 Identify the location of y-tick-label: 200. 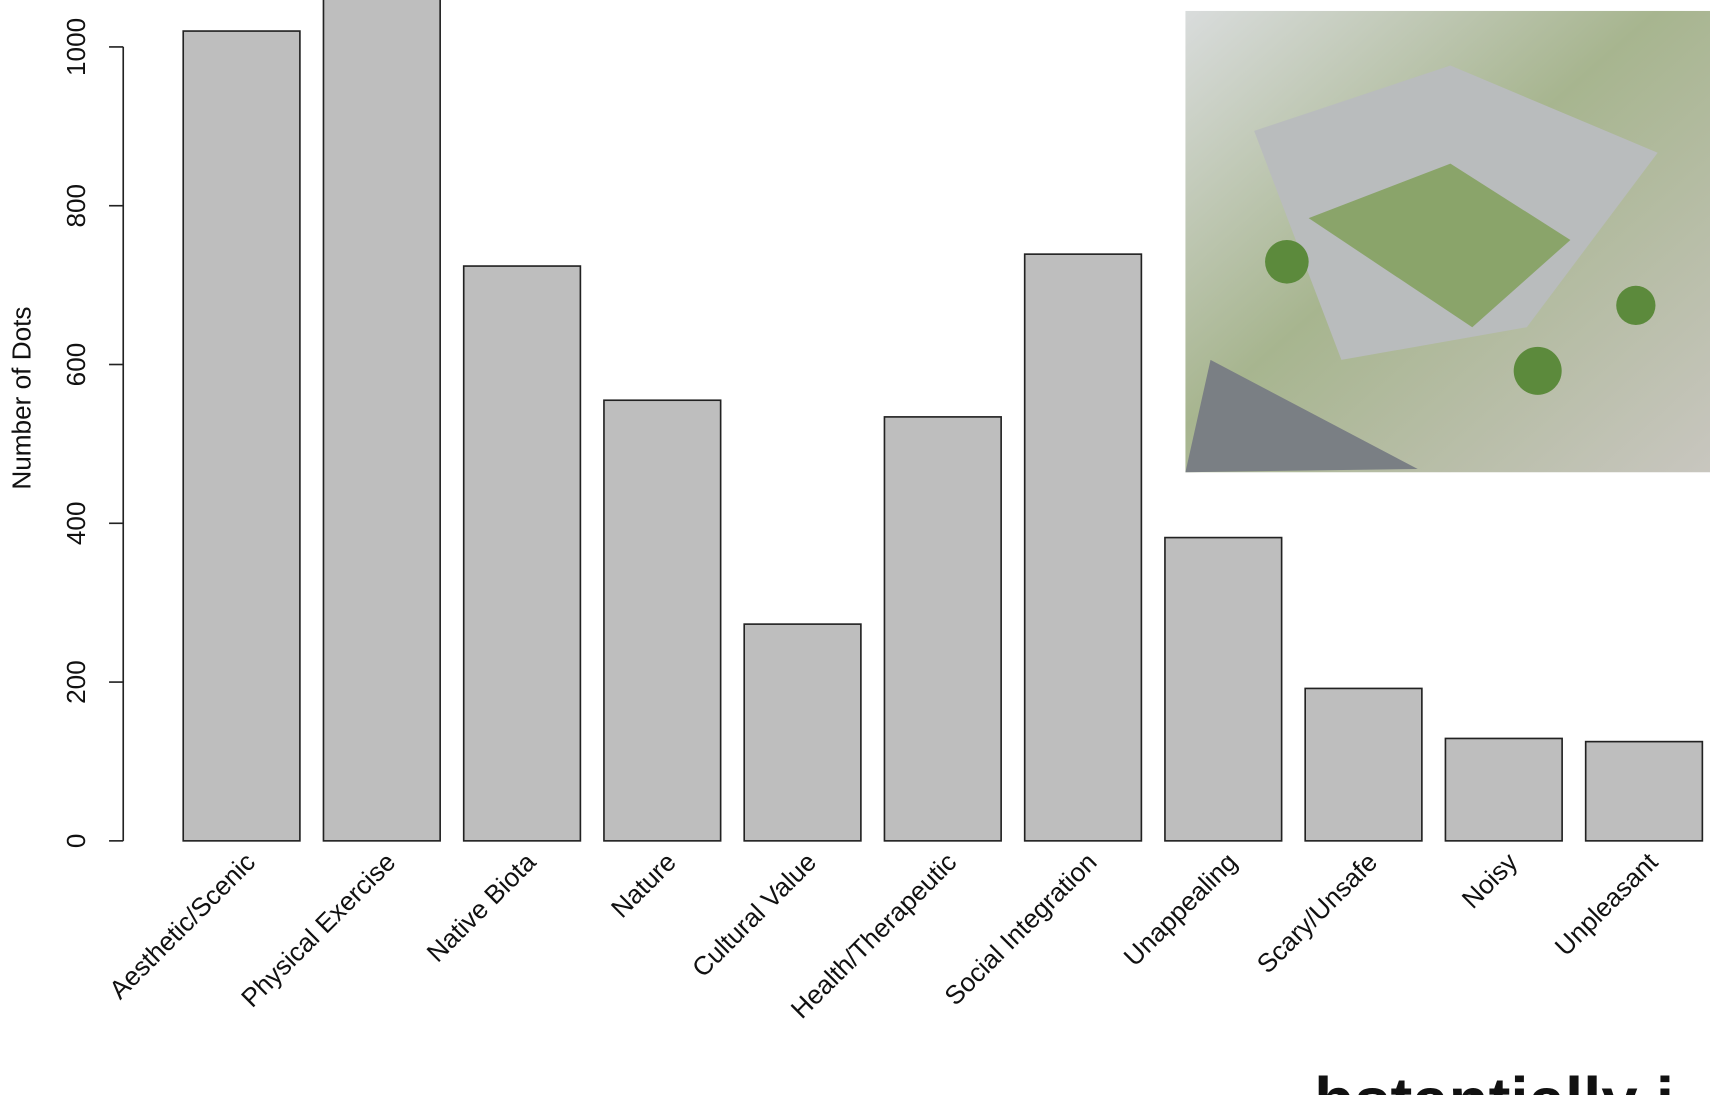
(76, 682).